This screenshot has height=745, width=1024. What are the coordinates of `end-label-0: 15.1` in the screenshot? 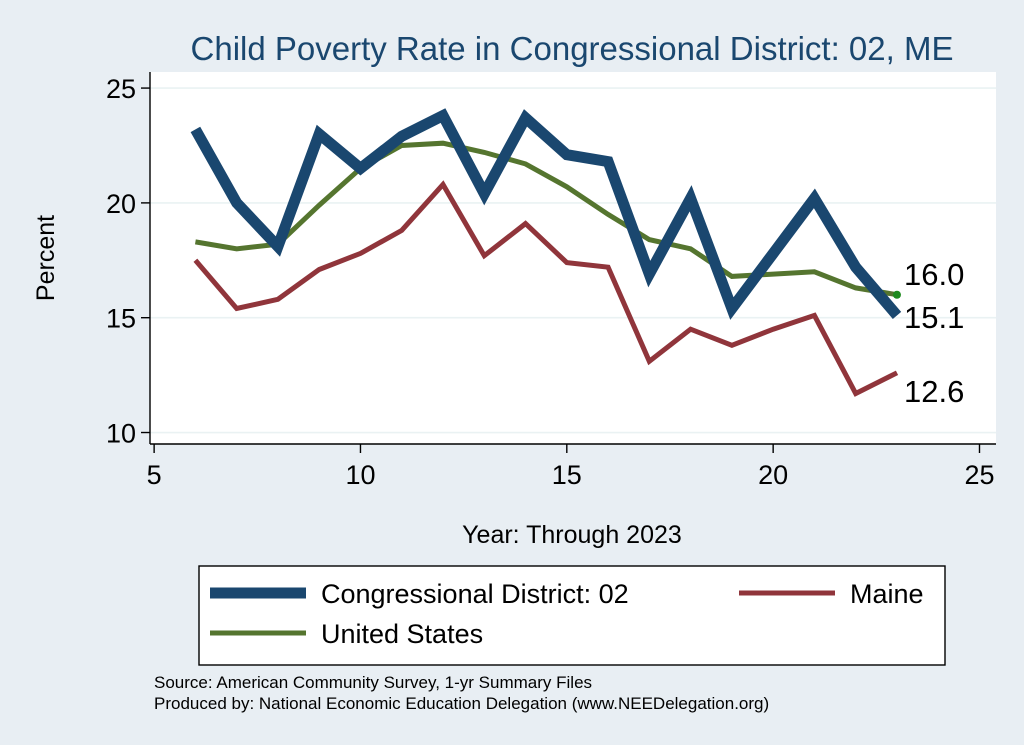 It's located at (934, 317).